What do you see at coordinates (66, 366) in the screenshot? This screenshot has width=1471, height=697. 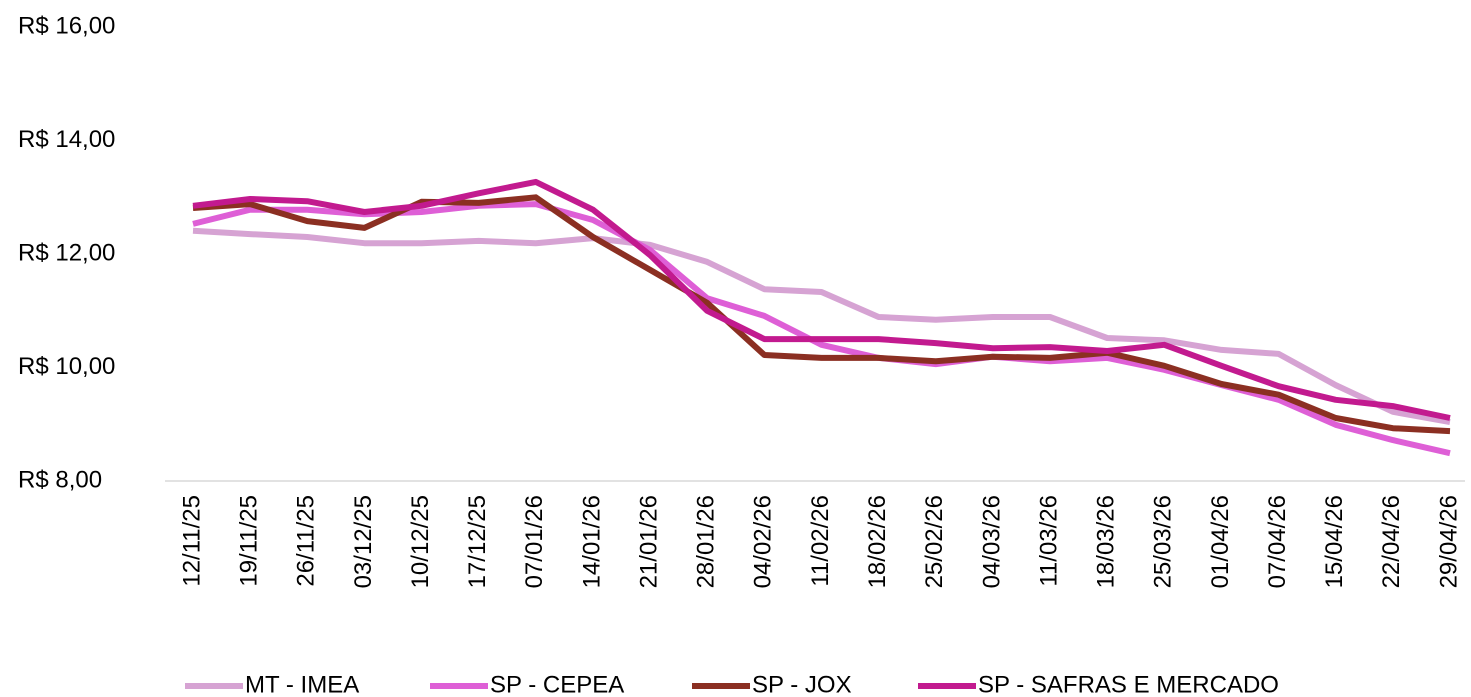 I see `y-tick-label: R$ 10,00` at bounding box center [66, 366].